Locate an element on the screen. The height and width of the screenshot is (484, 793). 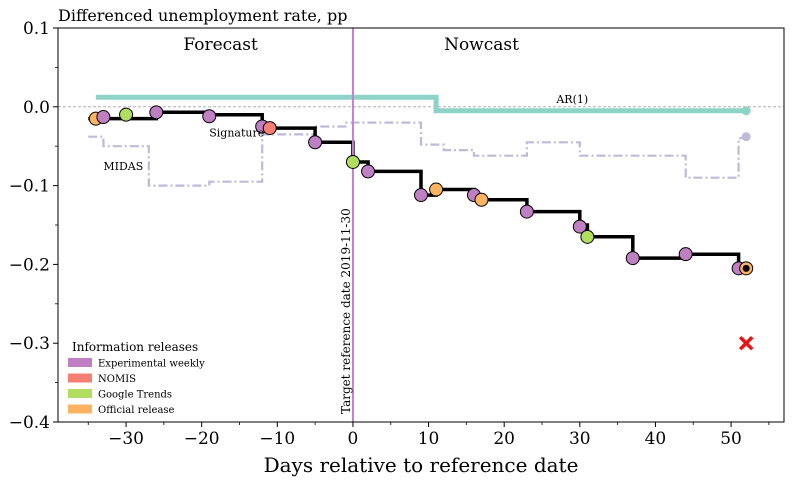
x-tick-label: −30 is located at coordinates (126, 439).